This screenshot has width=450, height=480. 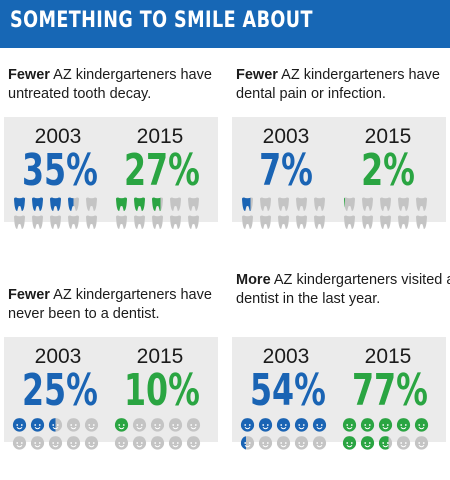 I want to click on percent-value: 25%, so click(x=60, y=390).